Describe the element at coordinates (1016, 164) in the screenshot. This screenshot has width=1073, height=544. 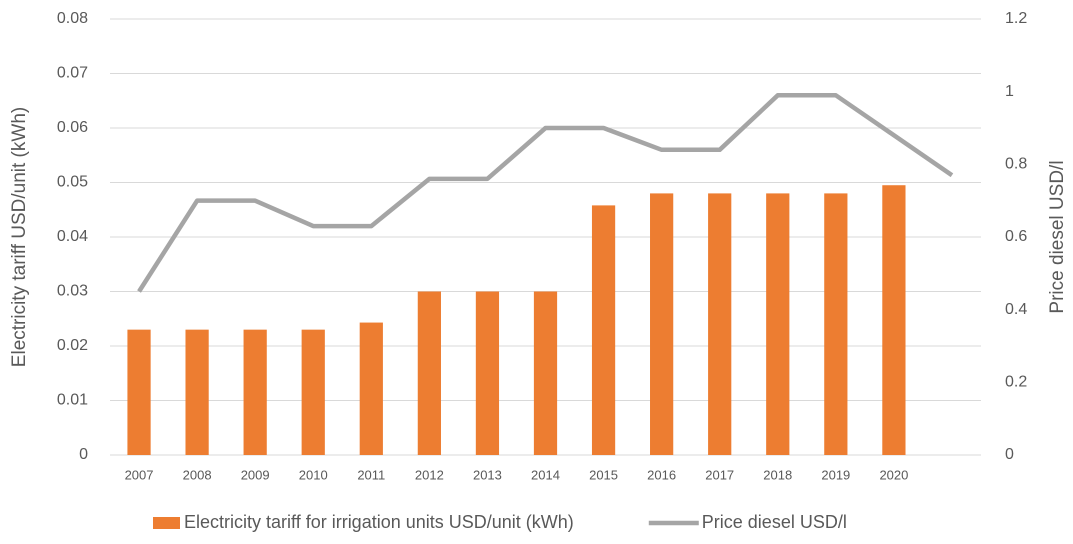
I see `y2-tick-label: 0.8` at that location.